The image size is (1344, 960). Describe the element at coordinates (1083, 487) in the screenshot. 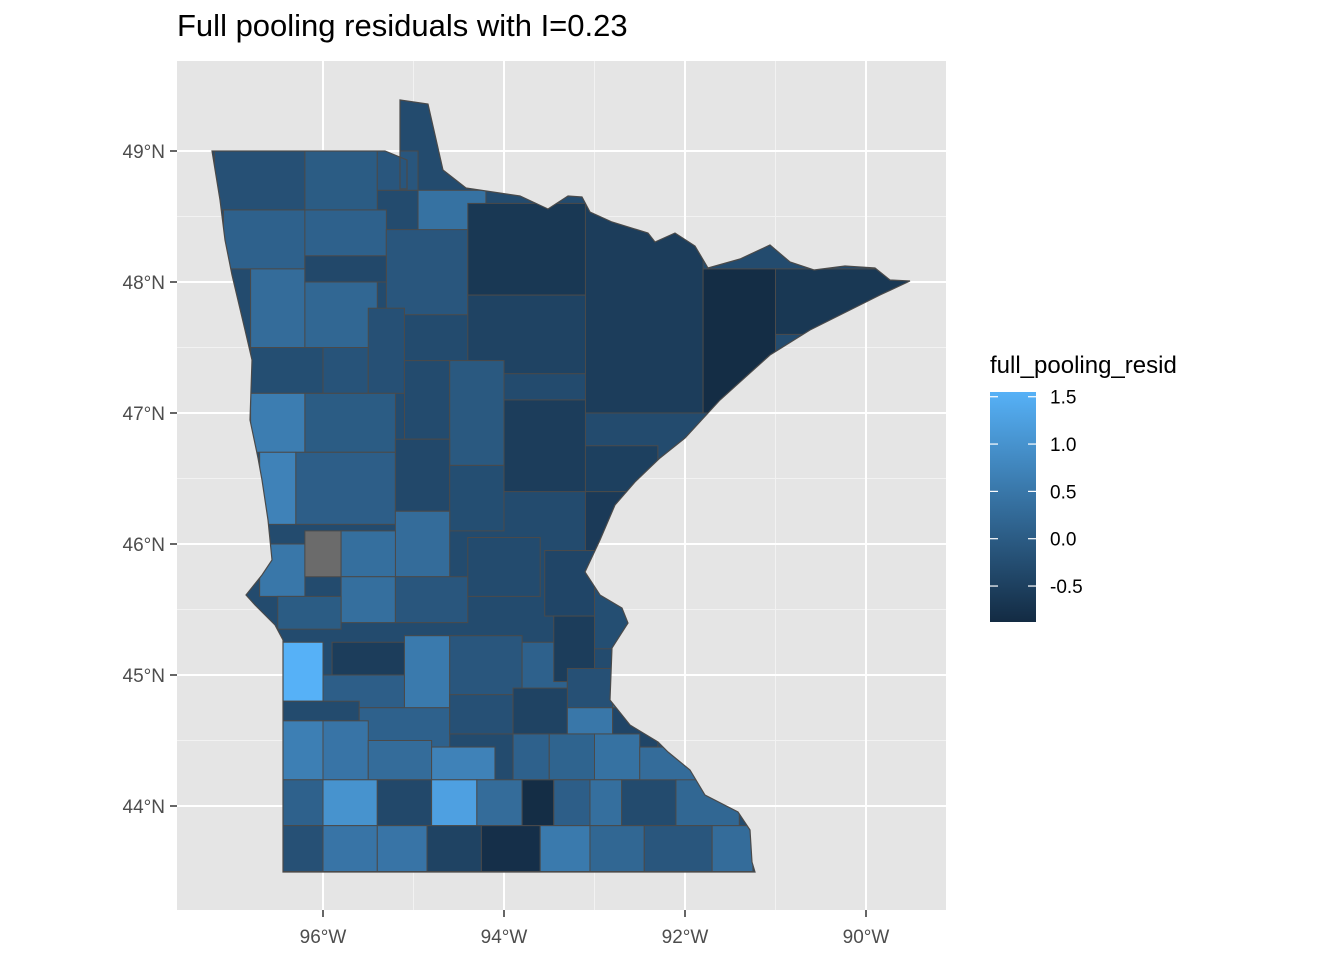

I see `legend: full_pooling_resid 1.5 1.0 0.5 0.0 -0.5` at that location.